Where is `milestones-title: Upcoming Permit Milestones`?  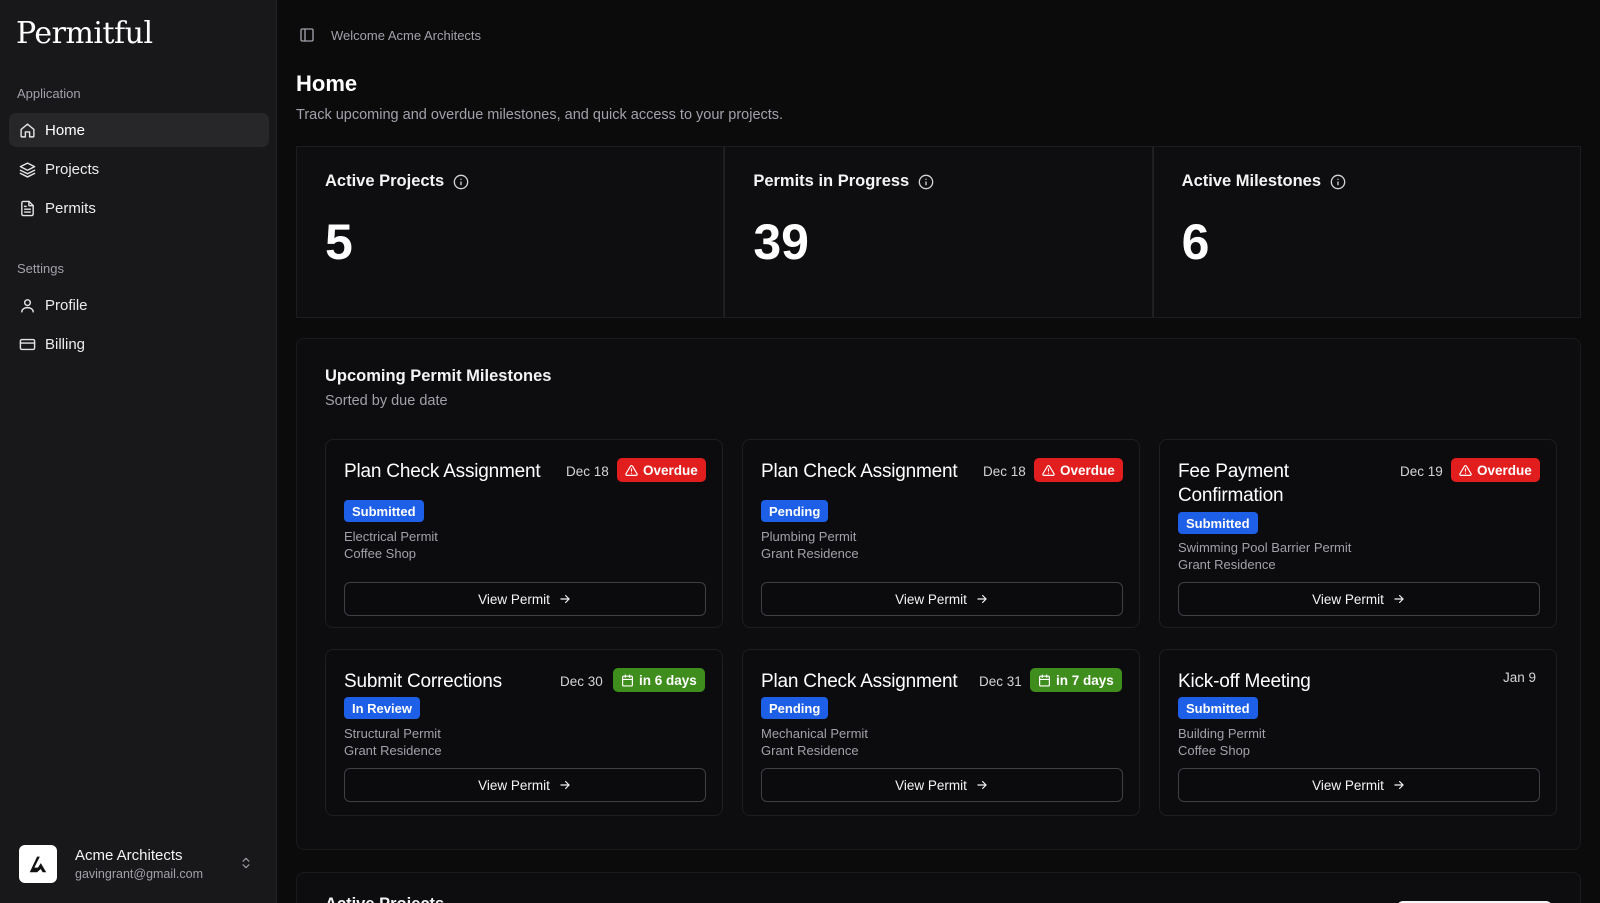 milestones-title: Upcoming Permit Milestones is located at coordinates (438, 376).